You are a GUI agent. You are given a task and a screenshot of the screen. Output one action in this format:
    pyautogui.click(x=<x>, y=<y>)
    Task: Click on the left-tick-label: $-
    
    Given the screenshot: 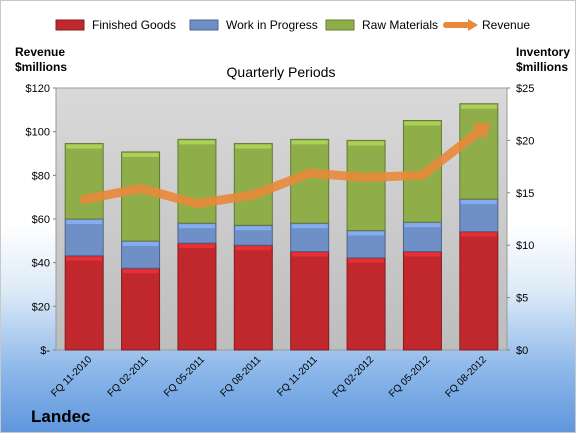 What is the action you would take?
    pyautogui.click(x=45, y=351)
    